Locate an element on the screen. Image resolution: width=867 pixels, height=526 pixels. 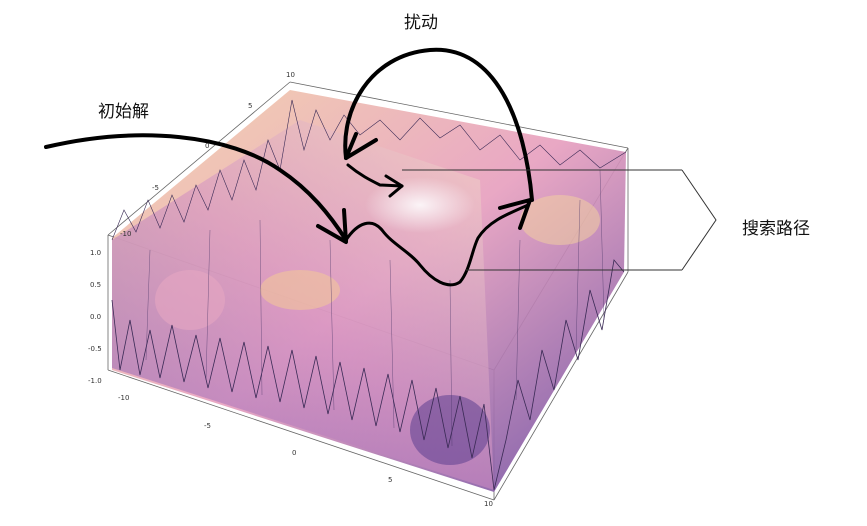
initial-solution-arrow is located at coordinates (196, 187).